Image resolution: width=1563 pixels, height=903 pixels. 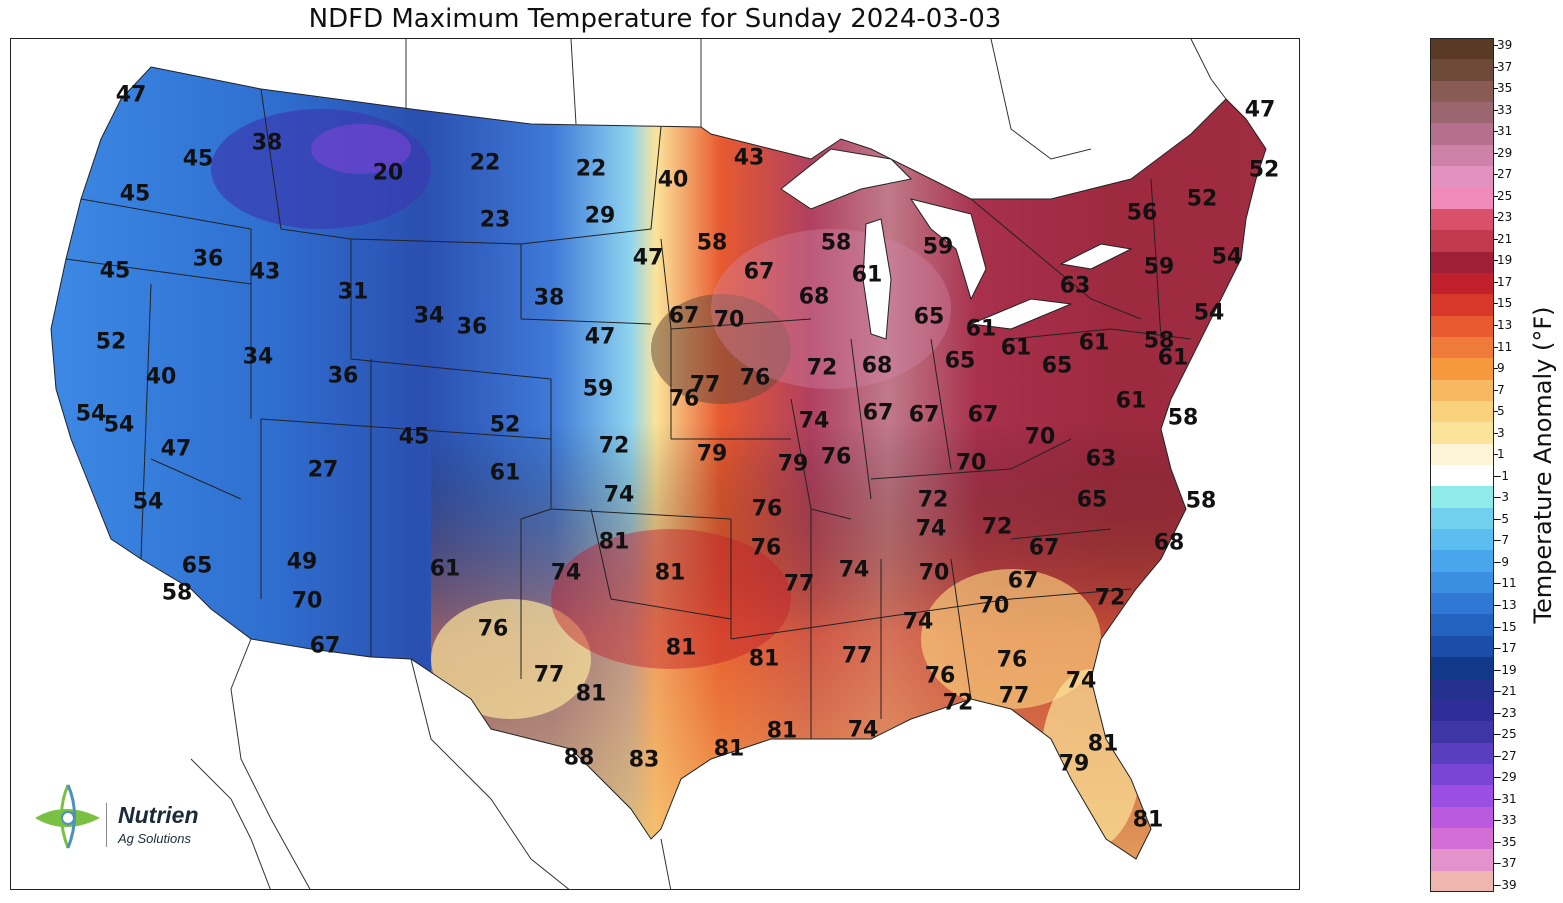 I want to click on colorbar-tick-label: 29, so click(x=1505, y=152).